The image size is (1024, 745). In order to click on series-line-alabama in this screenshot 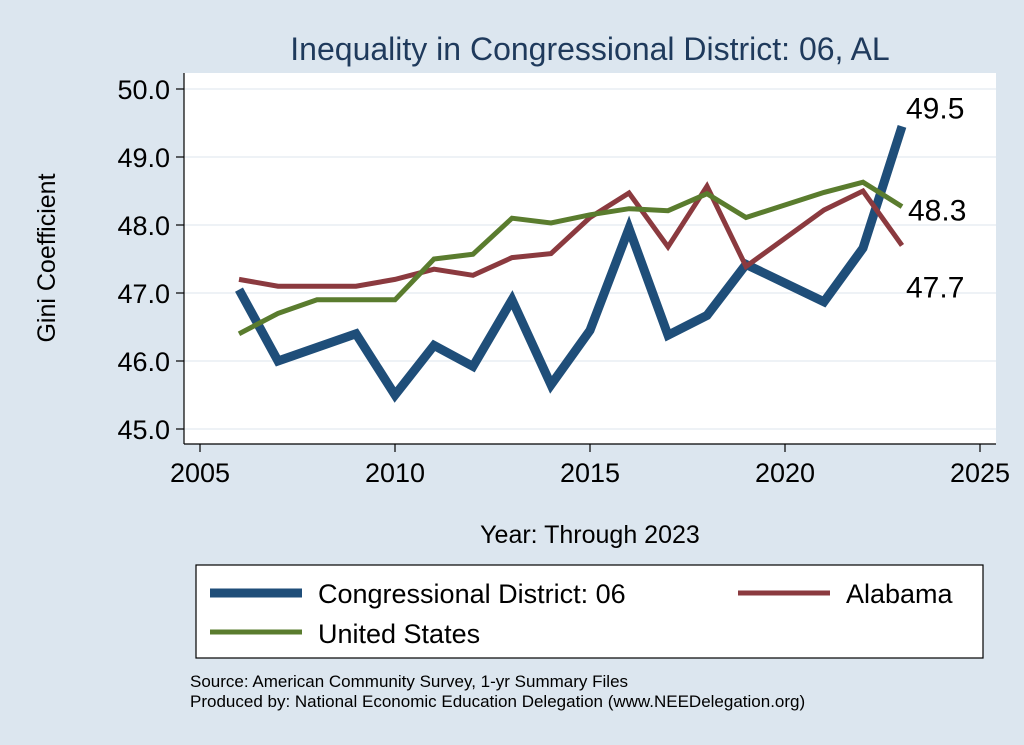, I will do `click(571, 235)`.